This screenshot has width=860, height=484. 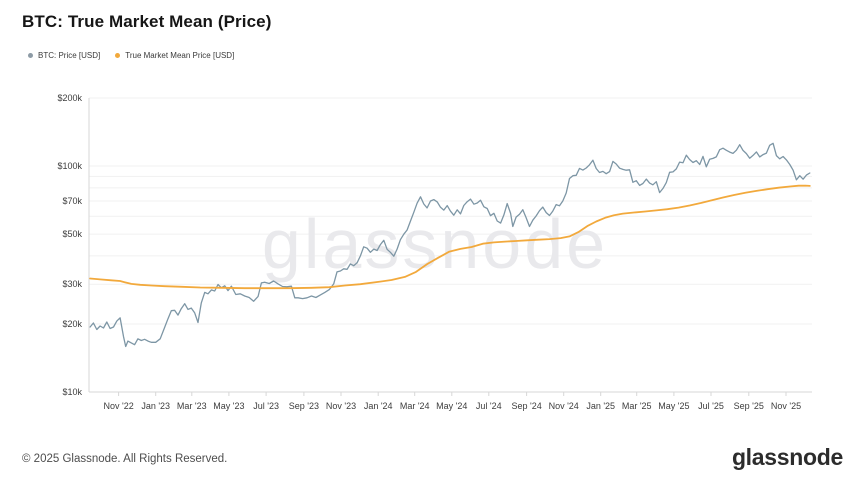 I want to click on y-axis-label: $70k, so click(x=72, y=201).